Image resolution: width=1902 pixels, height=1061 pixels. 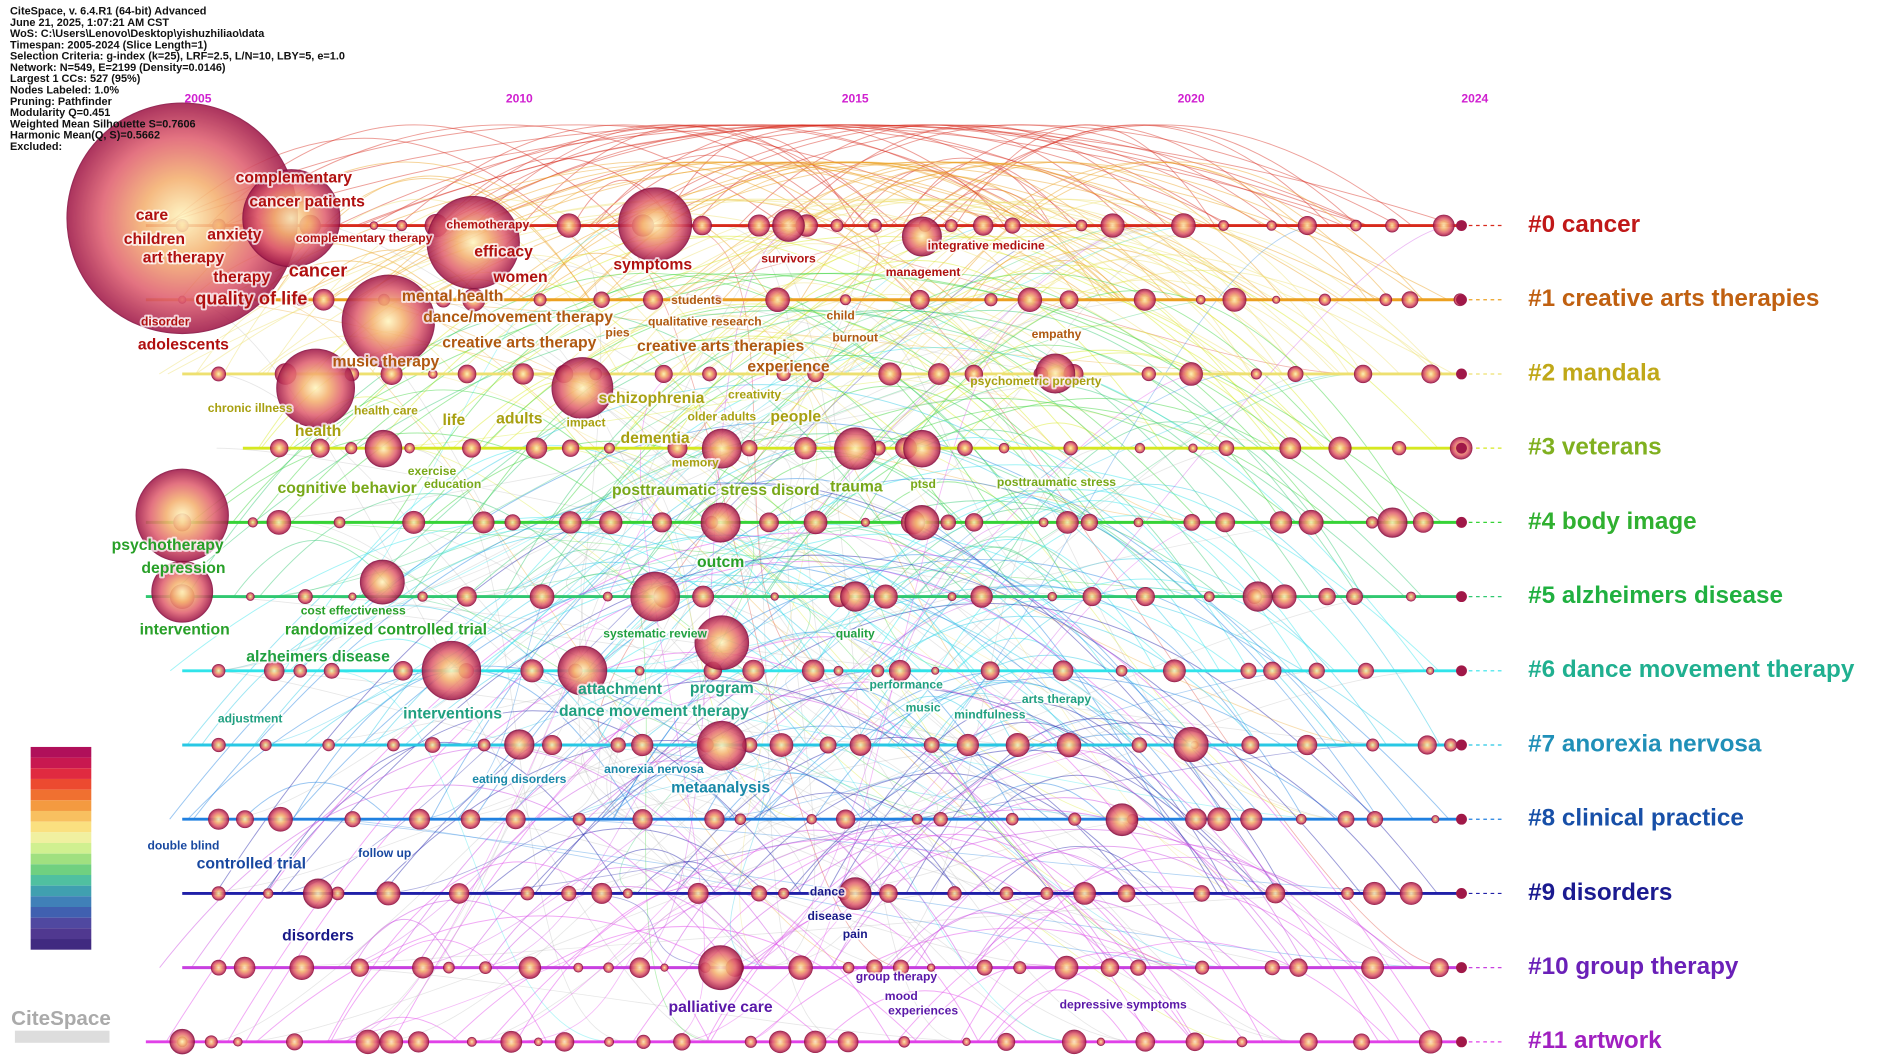 I want to click on keyword-label: program, so click(x=722, y=688).